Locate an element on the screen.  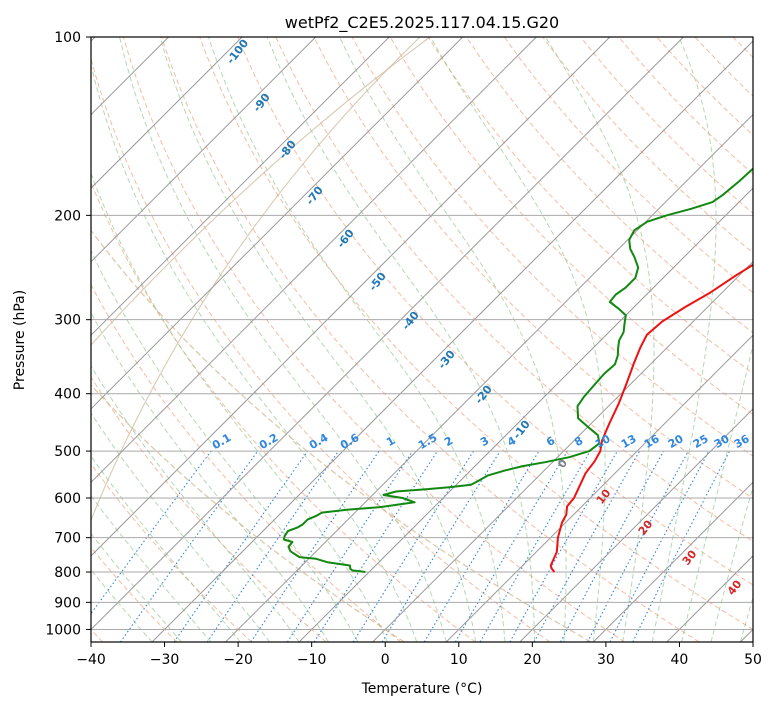
x-tick-label: −40 is located at coordinates (91, 660).